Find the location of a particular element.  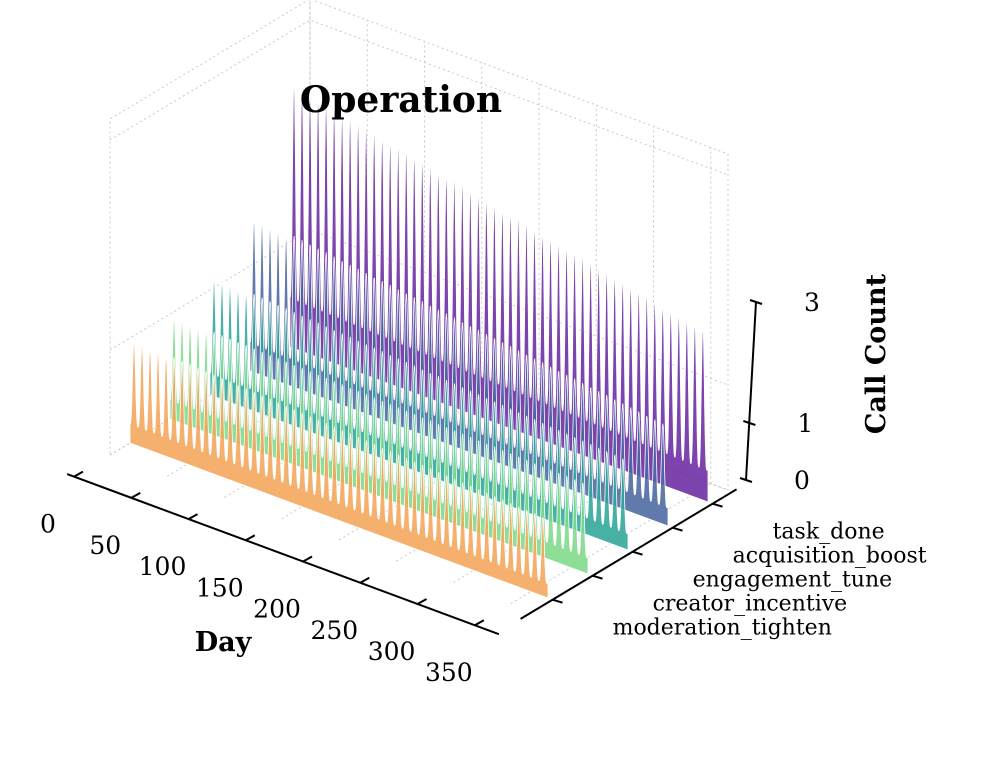

z-tick-label: 0 is located at coordinates (802, 480).